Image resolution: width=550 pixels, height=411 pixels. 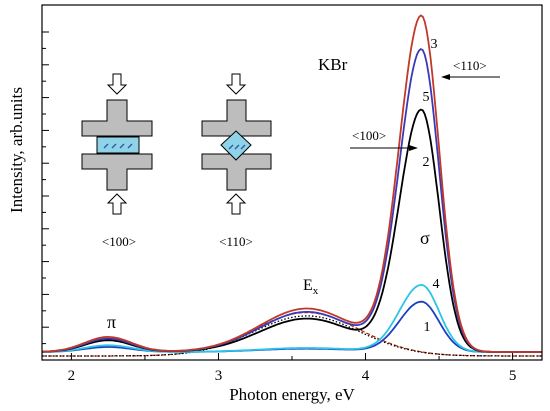 What do you see at coordinates (236, 204) in the screenshot?
I see `schematic-110-bottom-arrow` at bounding box center [236, 204].